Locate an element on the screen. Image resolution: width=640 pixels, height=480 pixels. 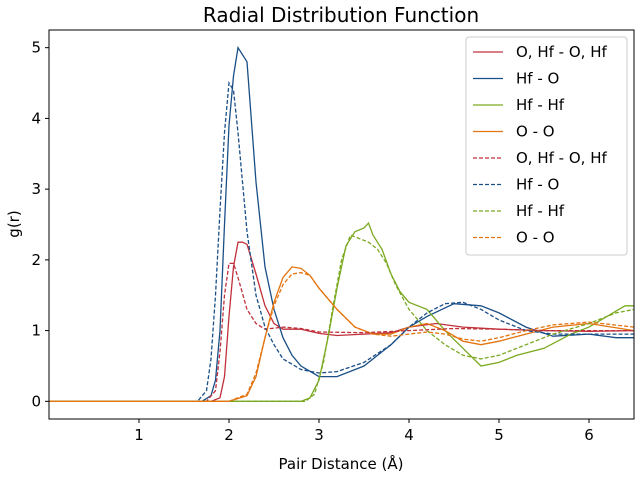
x-axis-label: Pair Distance (Å) is located at coordinates (341, 463).